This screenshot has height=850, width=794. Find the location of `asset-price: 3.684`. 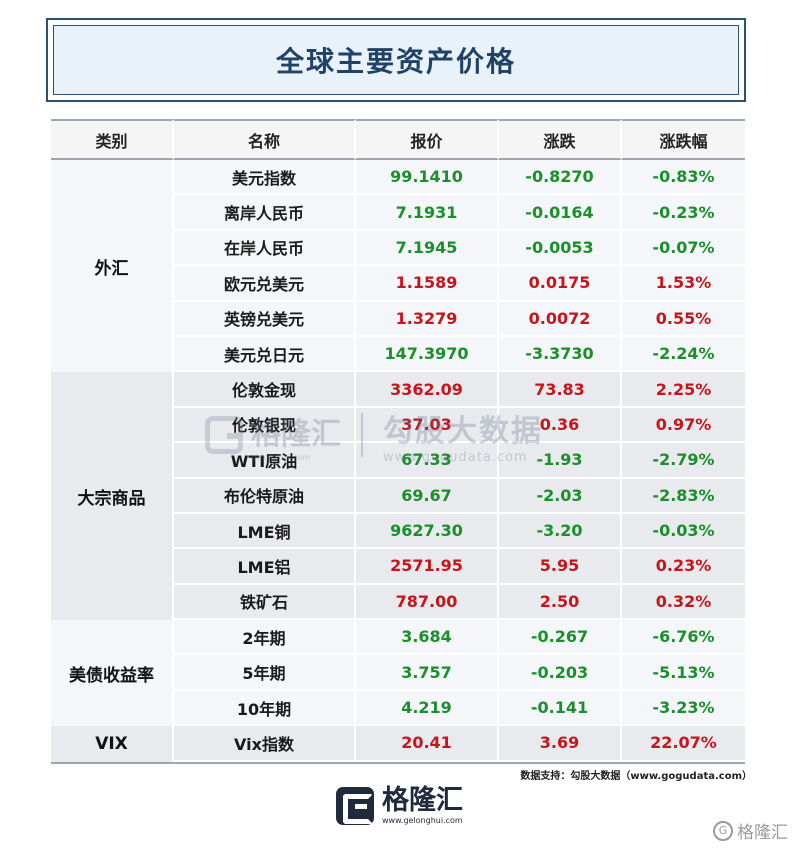

asset-price: 3.684 is located at coordinates (427, 638).